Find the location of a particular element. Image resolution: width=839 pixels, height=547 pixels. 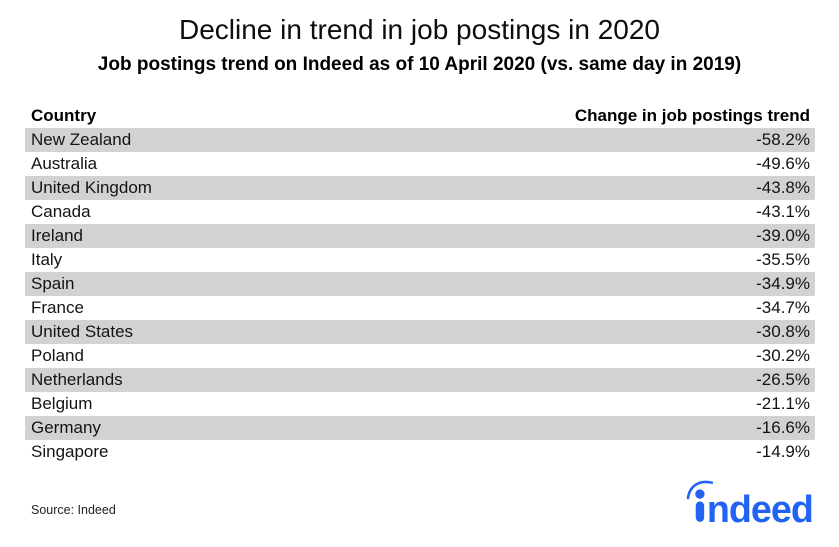

table-row: New Zealand -58.2% is located at coordinates (420, 140).